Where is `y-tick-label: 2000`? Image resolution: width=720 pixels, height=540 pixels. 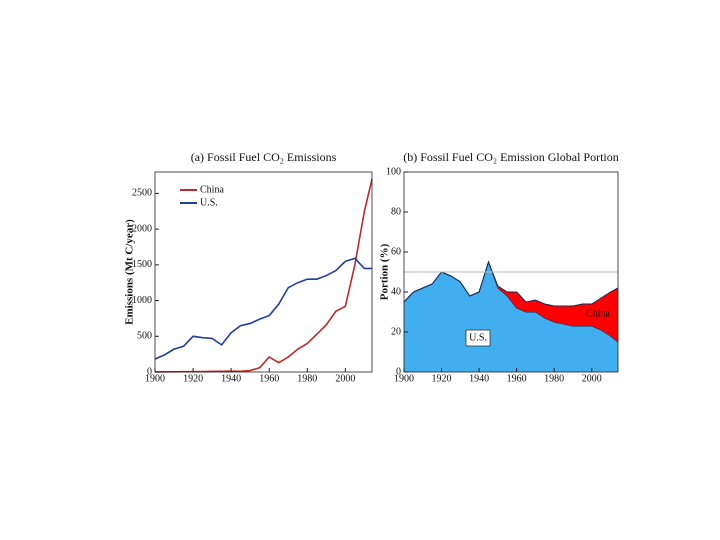 y-tick-label: 2000 is located at coordinates (142, 228).